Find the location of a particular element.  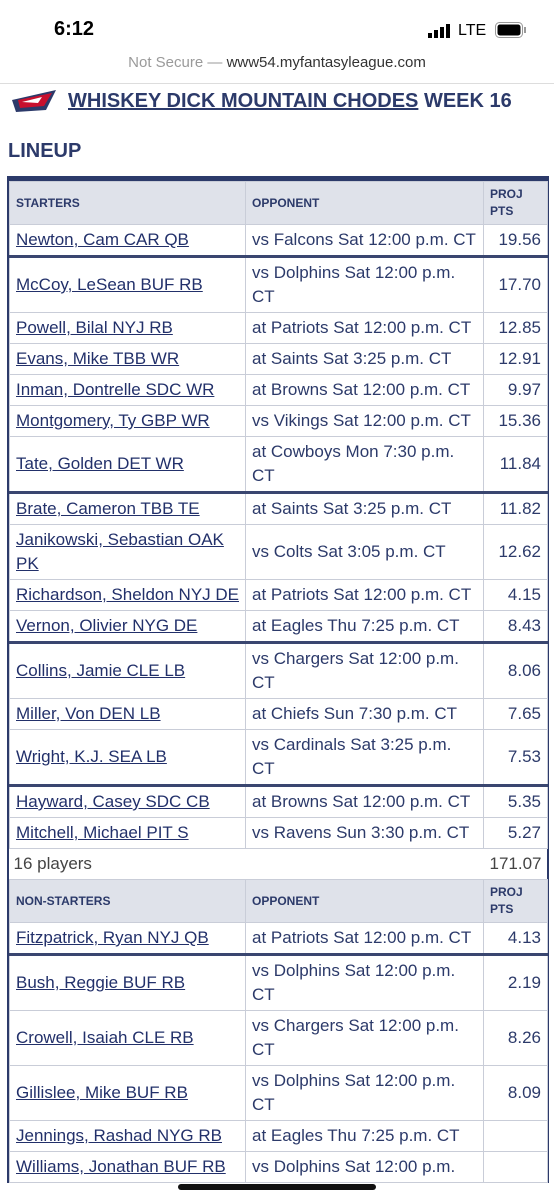

points-cell: 17.70 is located at coordinates (515, 284).